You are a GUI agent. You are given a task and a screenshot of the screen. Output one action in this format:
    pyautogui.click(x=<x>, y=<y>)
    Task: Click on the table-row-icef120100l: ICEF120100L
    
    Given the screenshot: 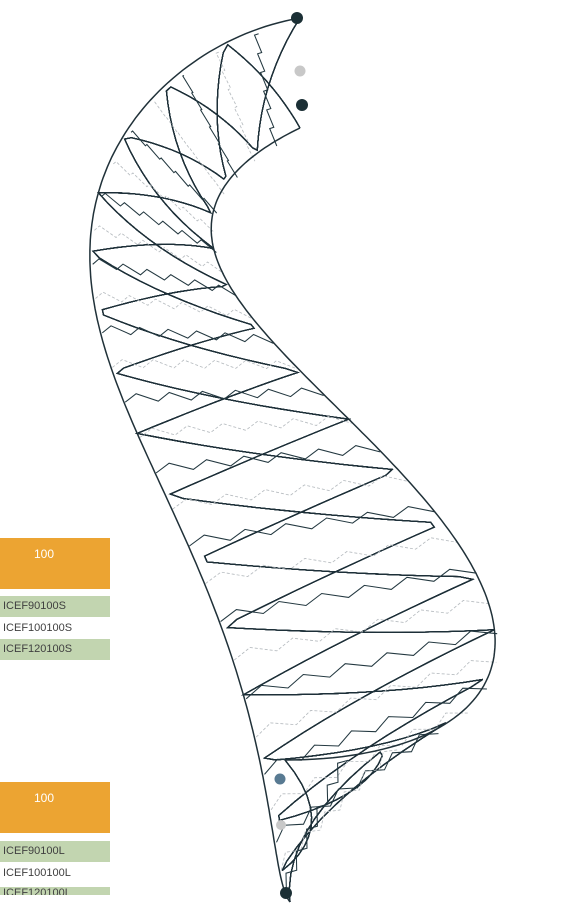 What is the action you would take?
    pyautogui.click(x=55, y=891)
    